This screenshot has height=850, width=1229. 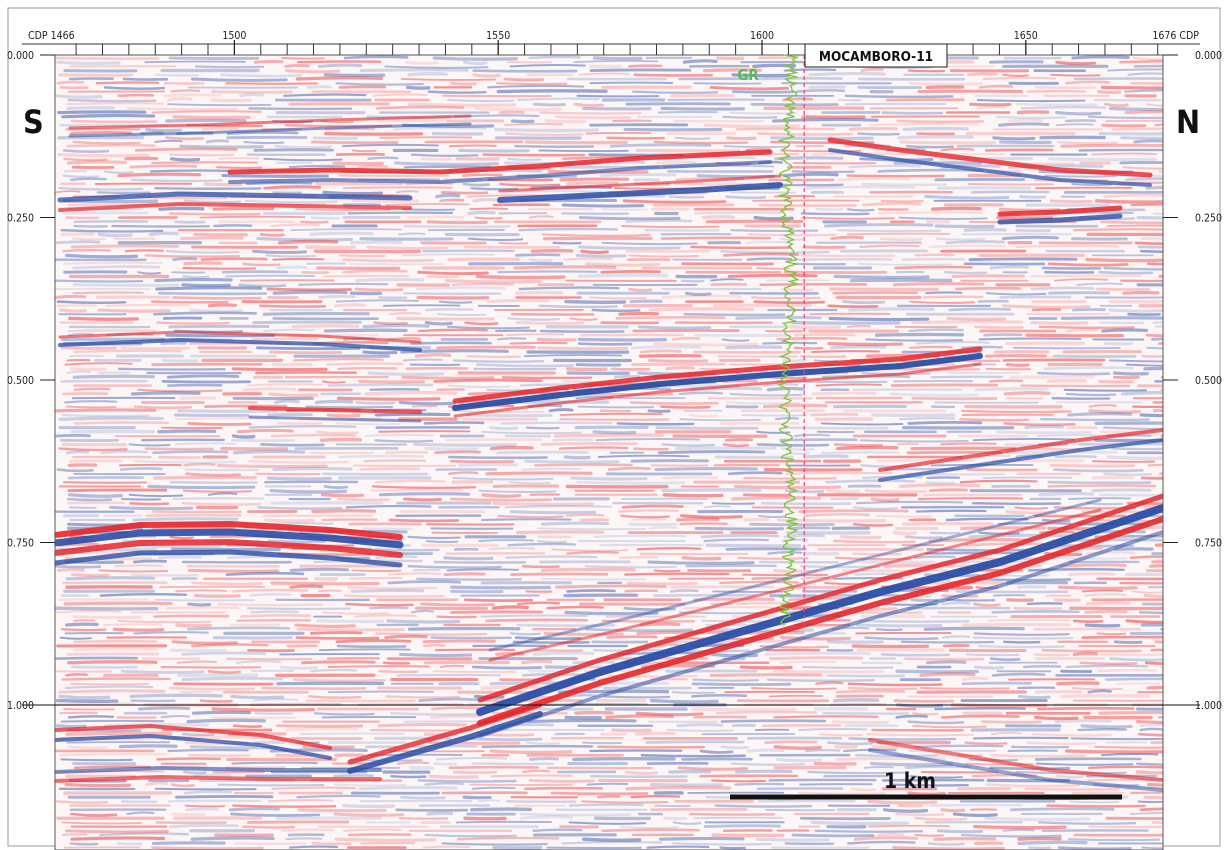 What do you see at coordinates (788, 340) in the screenshot?
I see `gr-log-curve` at bounding box center [788, 340].